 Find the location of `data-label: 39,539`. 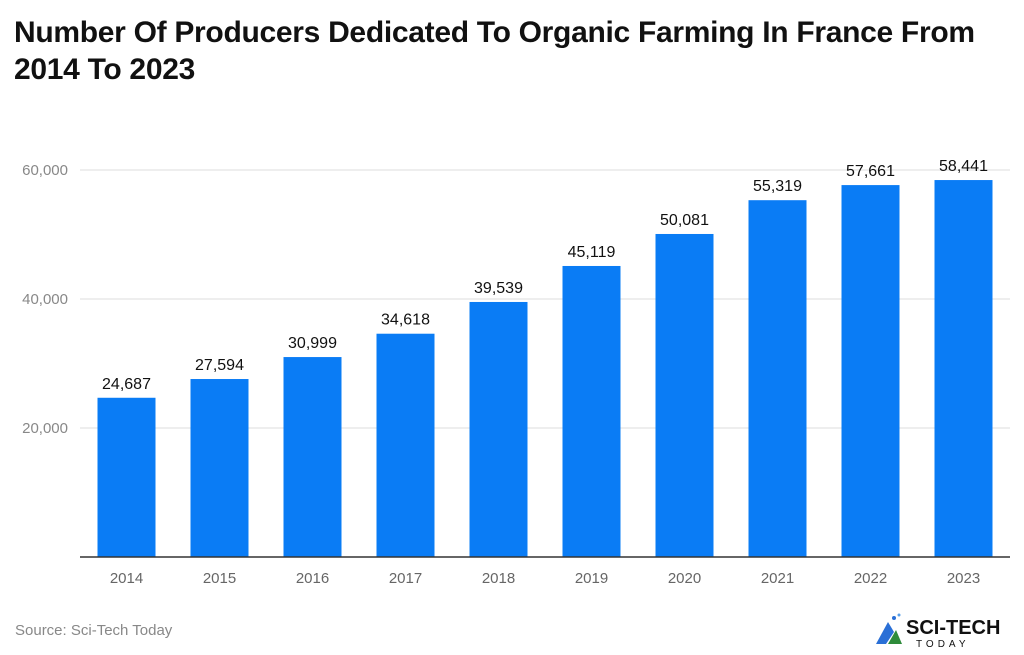

data-label: 39,539 is located at coordinates (498, 288).